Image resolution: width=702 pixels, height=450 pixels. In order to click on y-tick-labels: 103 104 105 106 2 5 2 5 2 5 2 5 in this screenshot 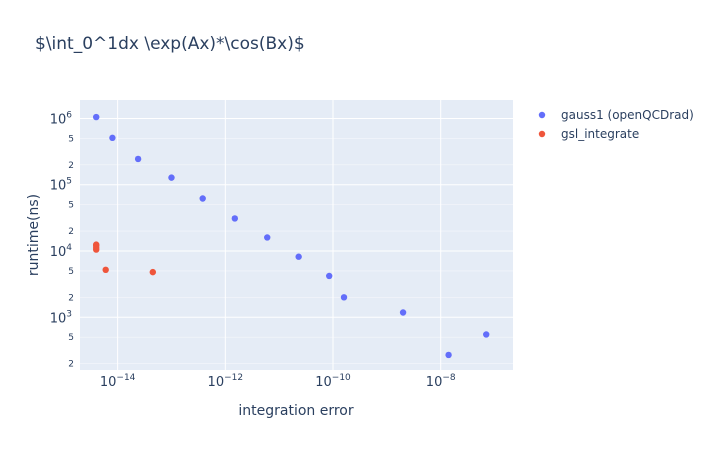, I will do `click(62, 239)`.